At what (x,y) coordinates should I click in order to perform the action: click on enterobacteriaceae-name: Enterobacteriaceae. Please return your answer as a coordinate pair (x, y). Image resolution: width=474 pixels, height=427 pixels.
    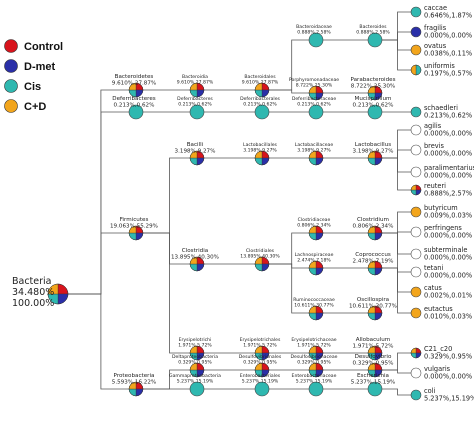
    Looking at the image, I should click on (314, 376).